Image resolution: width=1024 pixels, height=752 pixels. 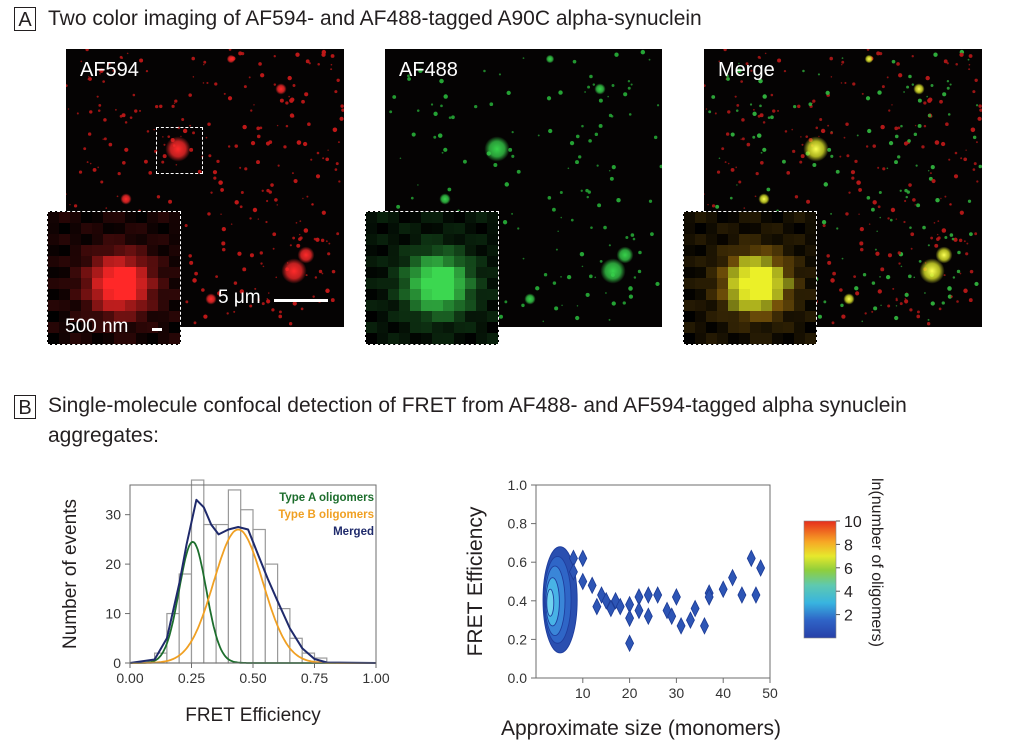 I want to click on colorbar-label: ln(number of oligomers), so click(x=876, y=562).